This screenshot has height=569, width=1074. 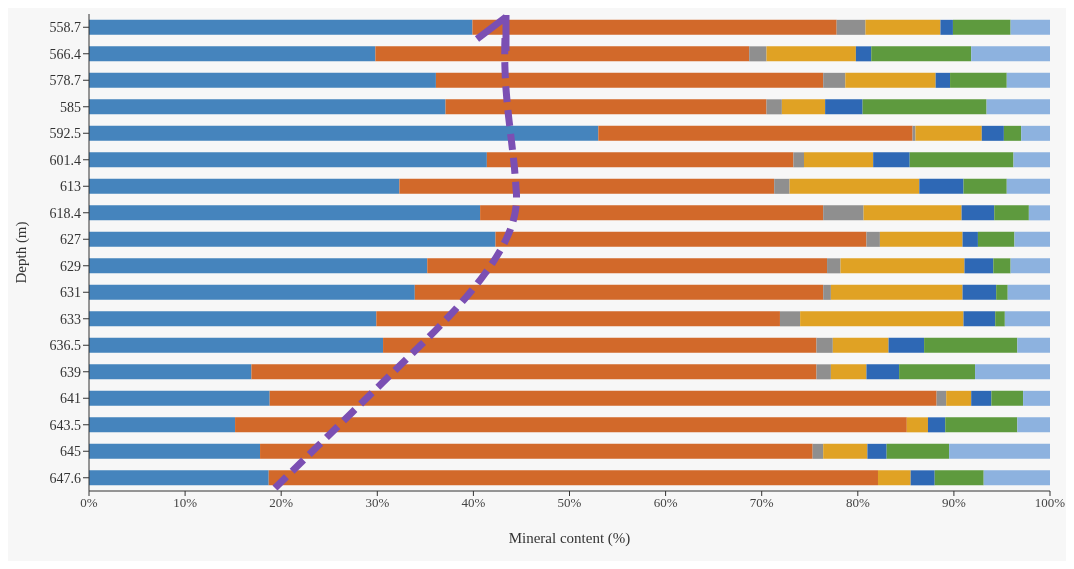 I want to click on y-tick-label: 592.5, so click(x=65, y=134).